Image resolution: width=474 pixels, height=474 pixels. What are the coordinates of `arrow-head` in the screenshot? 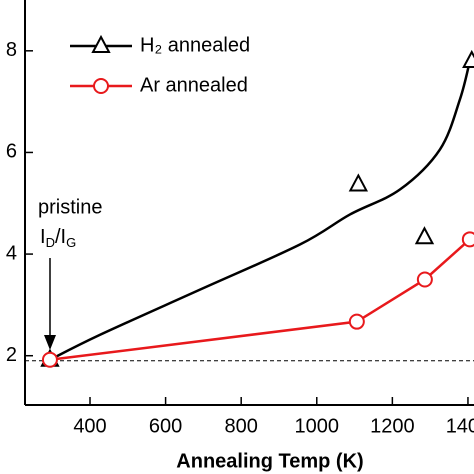 It's located at (50, 342).